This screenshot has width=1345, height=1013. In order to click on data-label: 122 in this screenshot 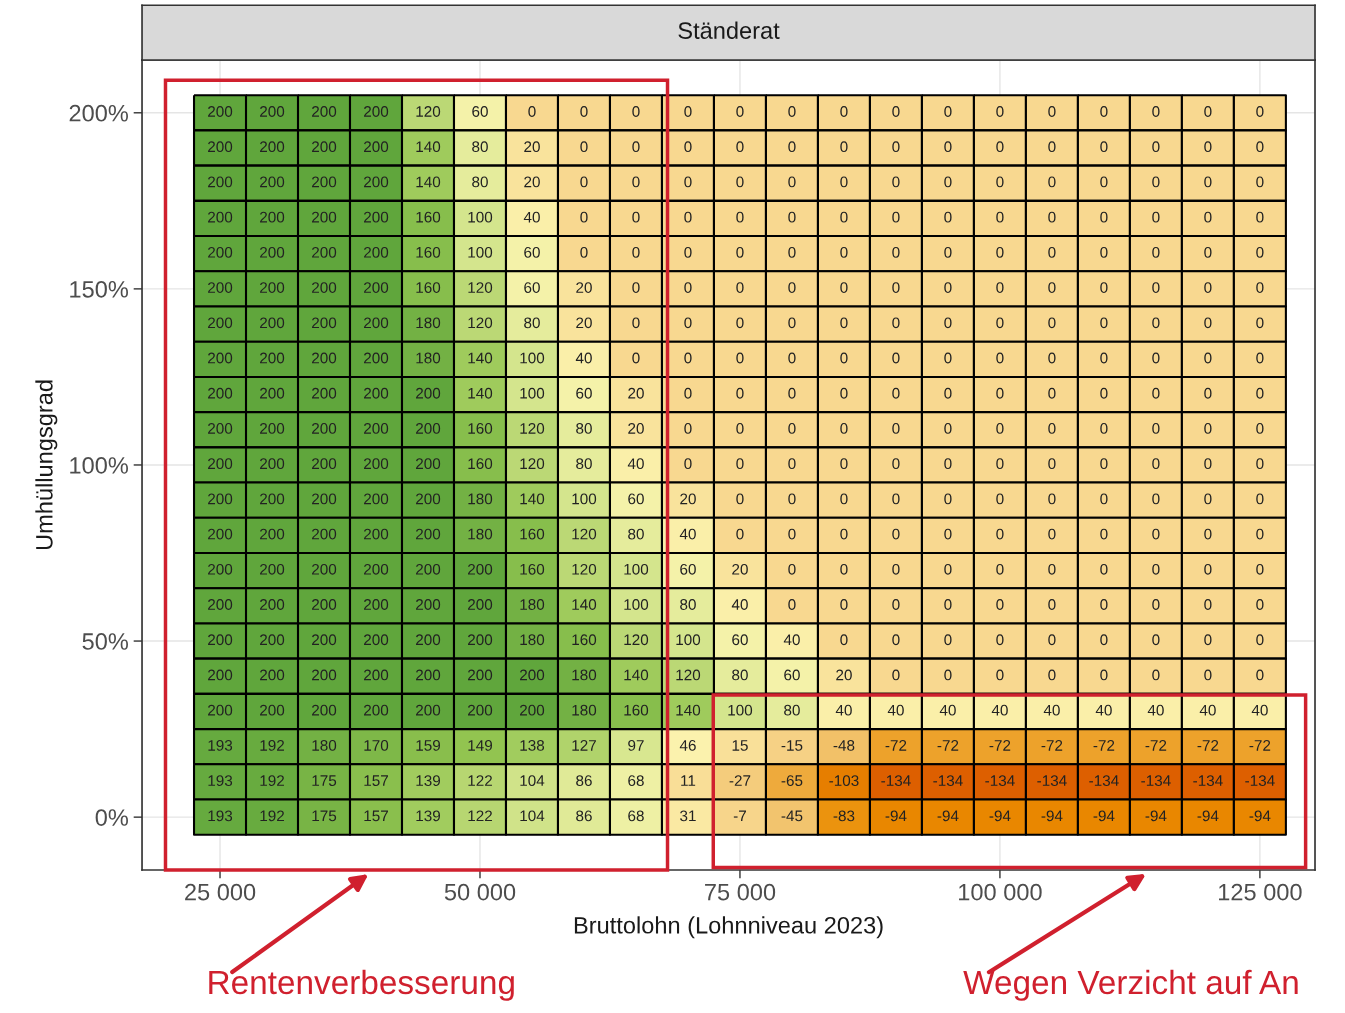, I will do `click(480, 816)`.